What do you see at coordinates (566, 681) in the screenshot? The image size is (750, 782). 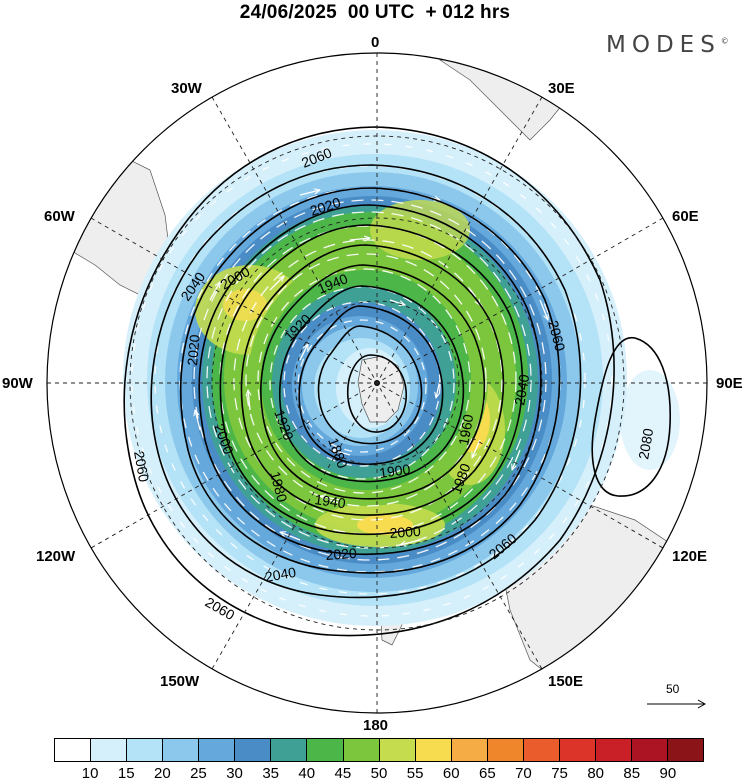 I see `lon-label-150e: 150E` at bounding box center [566, 681].